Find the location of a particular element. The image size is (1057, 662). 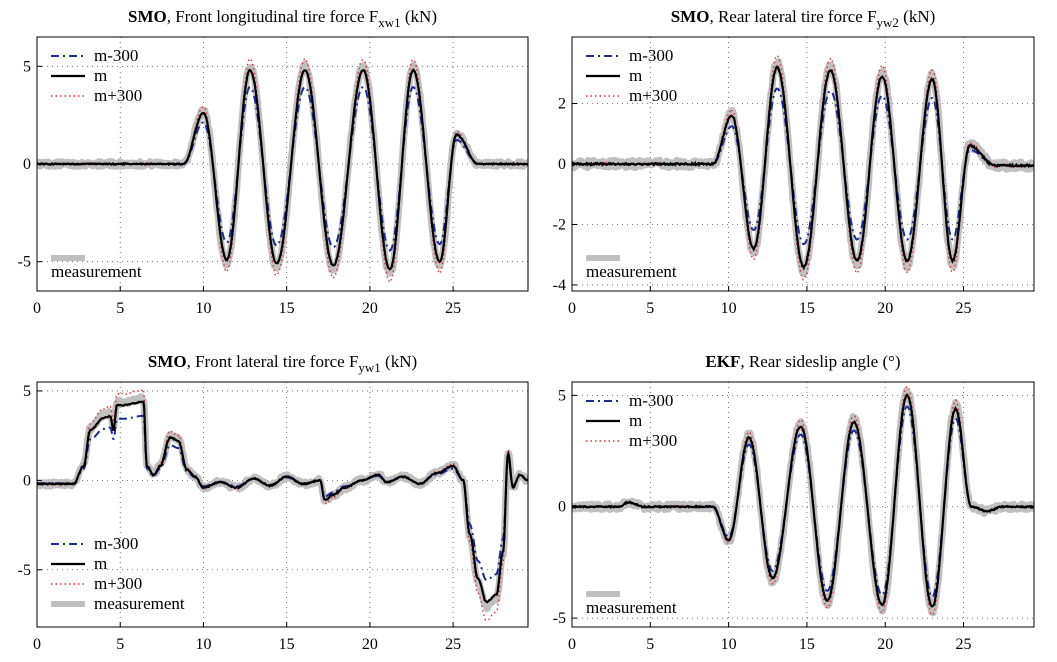

chart-title: SMO, Rear lateral tire force Fyw2 (kN) is located at coordinates (803, 18).